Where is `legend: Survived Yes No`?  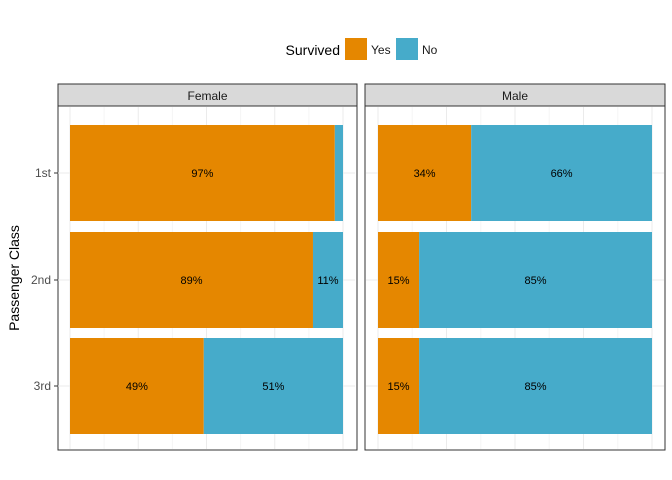 legend: Survived Yes No is located at coordinates (362, 49).